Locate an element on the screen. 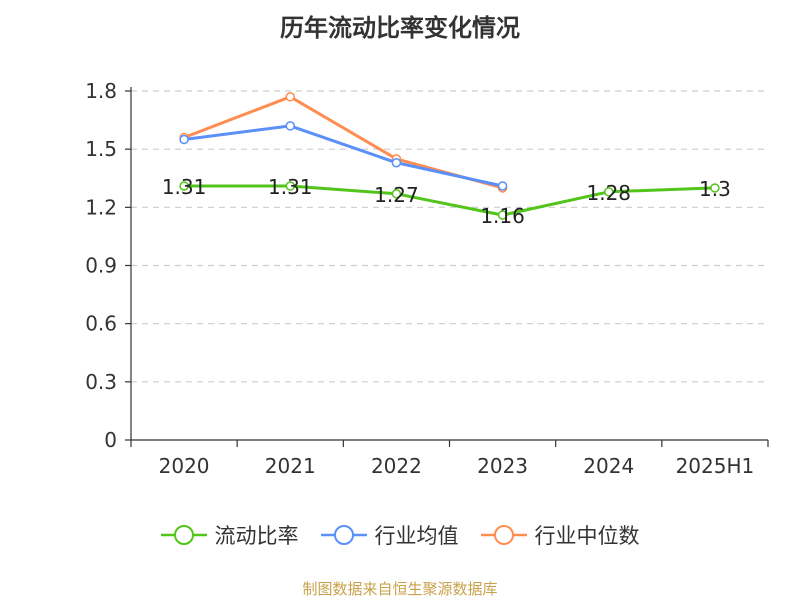 The image size is (800, 600). data-label: 1.28 is located at coordinates (608, 193).